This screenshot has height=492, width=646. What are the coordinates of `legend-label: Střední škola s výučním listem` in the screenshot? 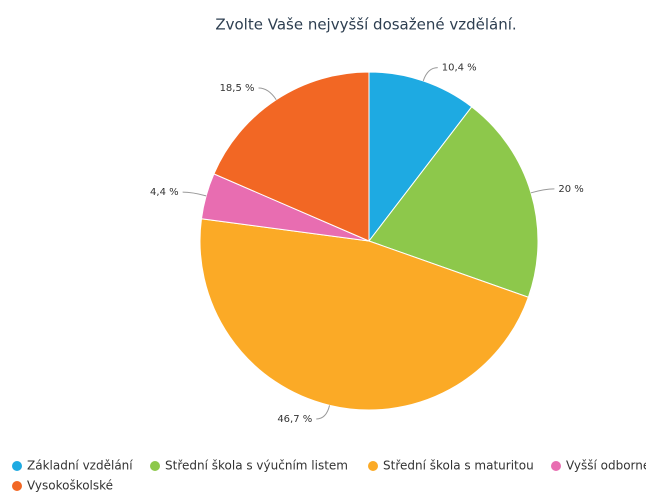 It's located at (256, 466).